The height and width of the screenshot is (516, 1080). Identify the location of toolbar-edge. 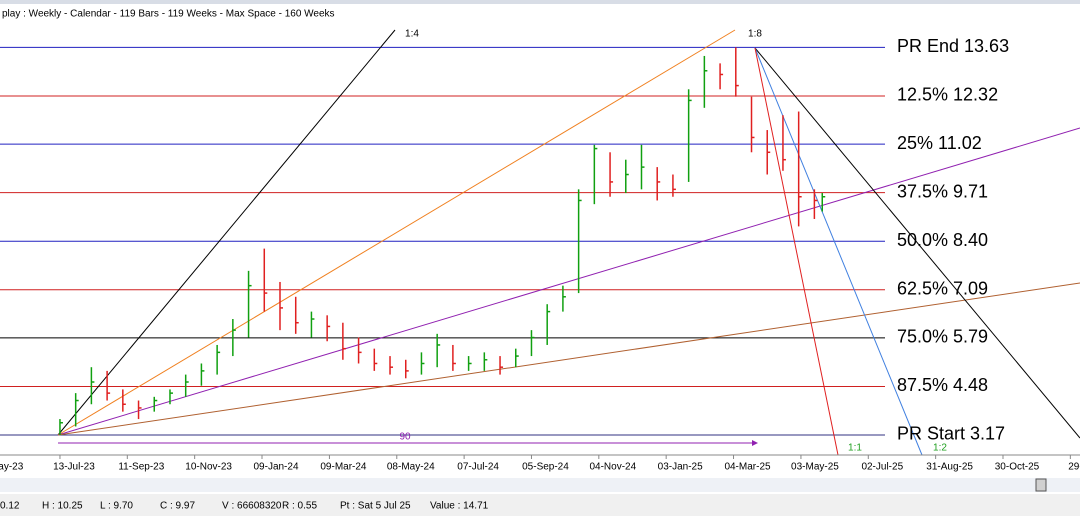
(540, 2).